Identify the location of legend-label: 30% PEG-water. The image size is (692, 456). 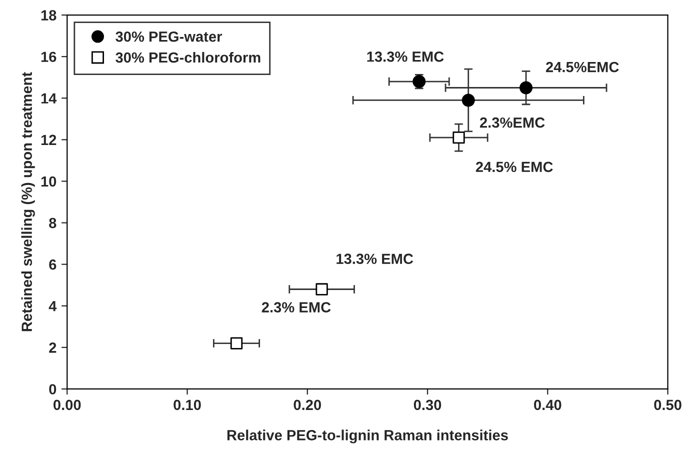
(169, 36).